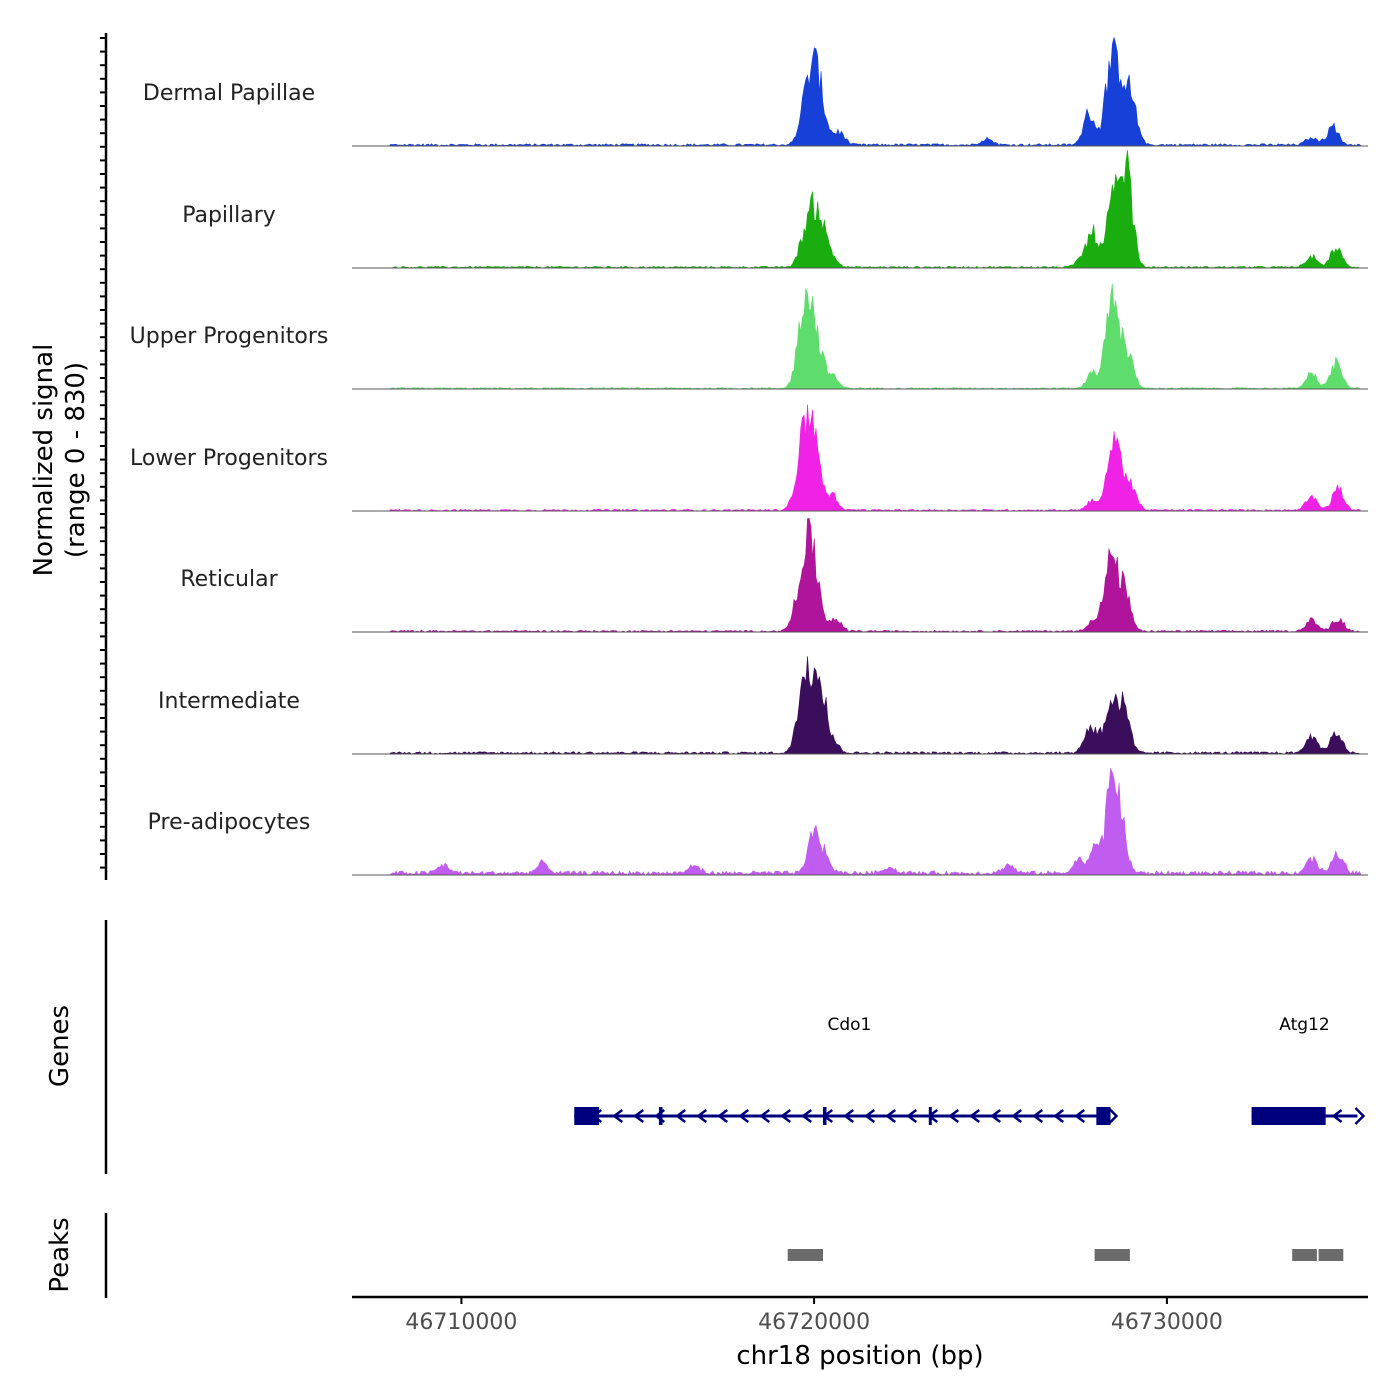  Describe the element at coordinates (859, 1356) in the screenshot. I see `x-axis-title: chr18 position (bp)` at that location.